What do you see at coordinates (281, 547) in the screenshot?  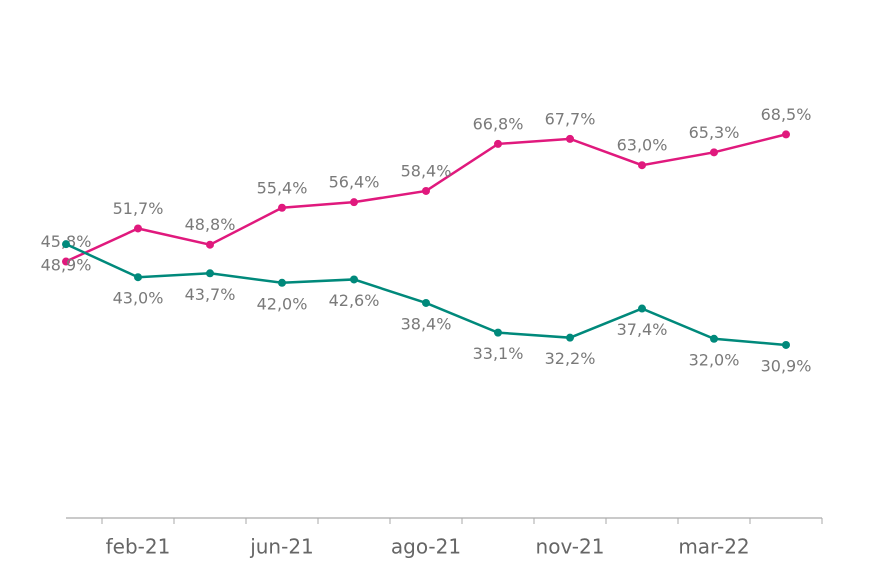 I see `x-tick-label: jun-21` at bounding box center [281, 547].